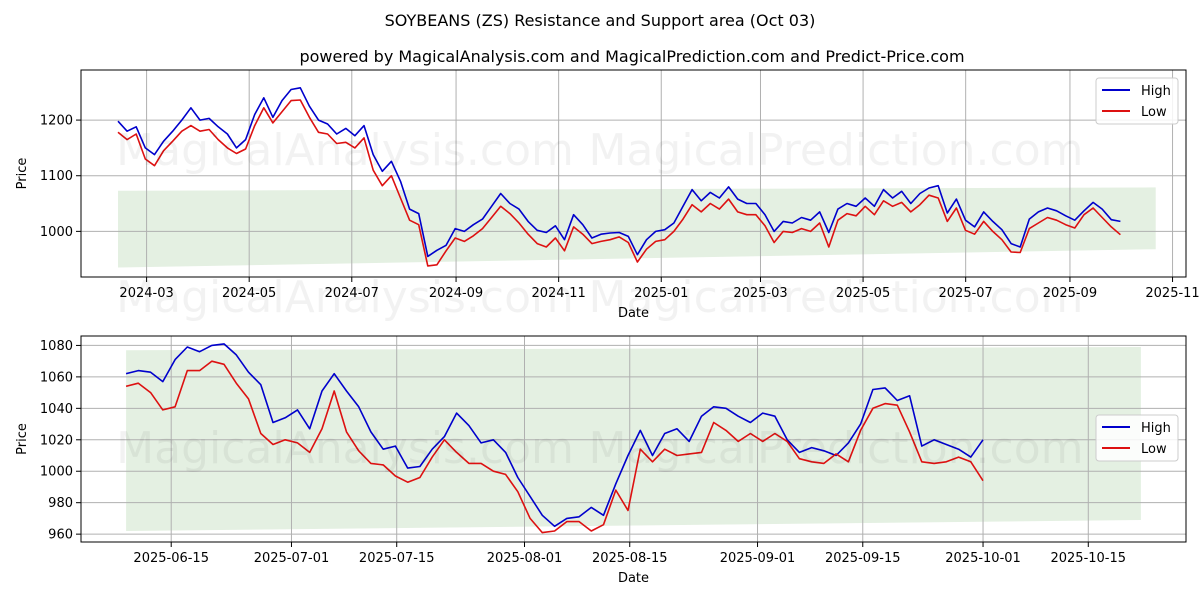 Image resolution: width=1200 pixels, height=600 pixels. Describe the element at coordinates (56, 176) in the screenshot. I see `y-tick-label: 1100` at that location.